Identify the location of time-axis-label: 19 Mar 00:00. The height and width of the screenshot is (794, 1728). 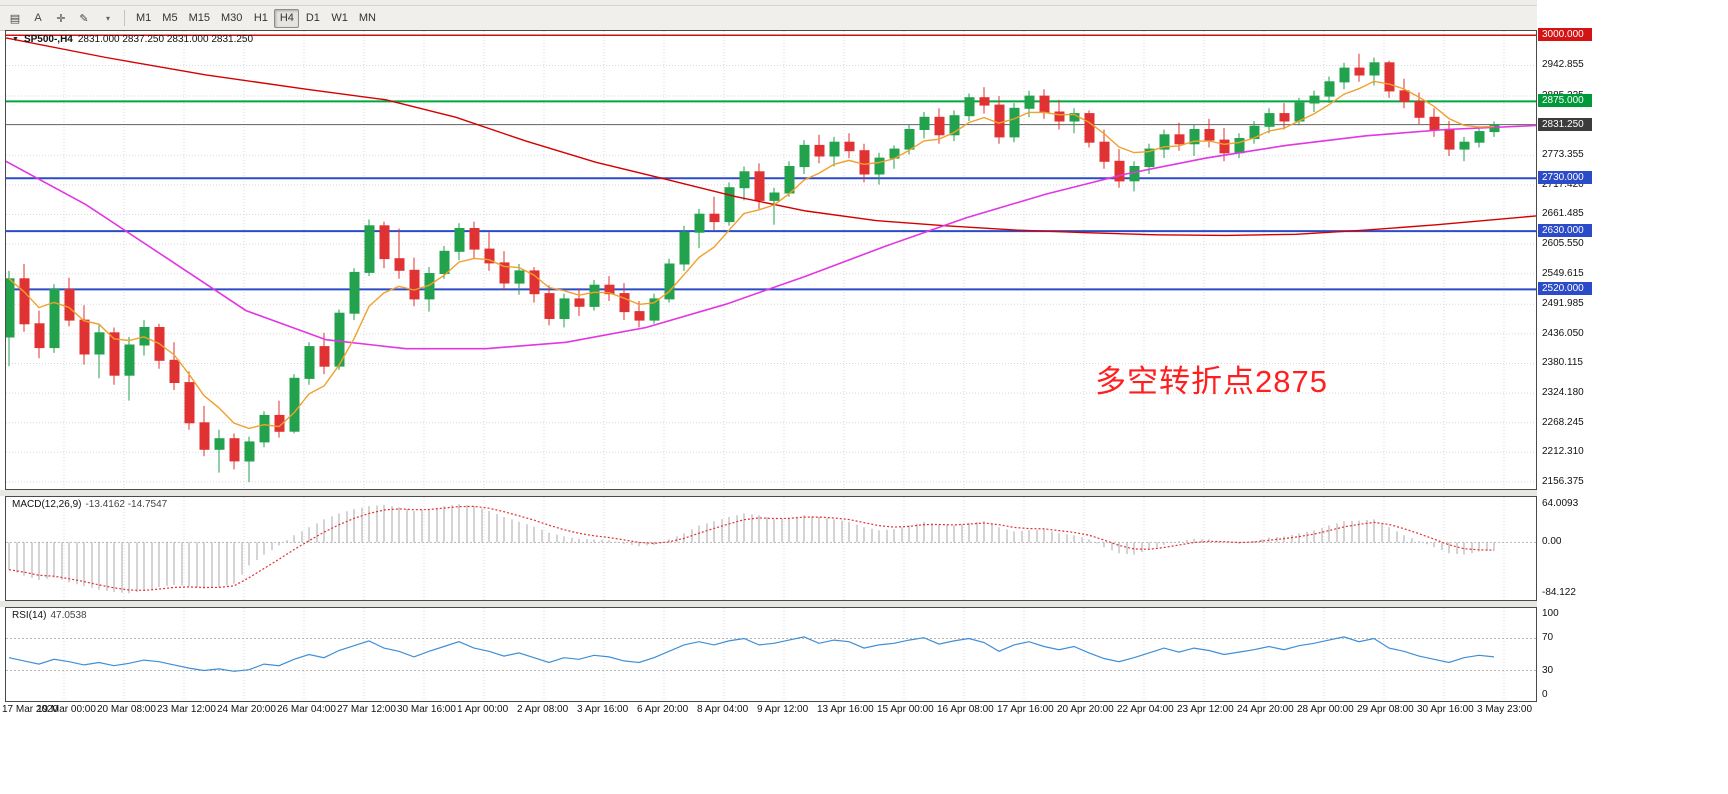
(66, 709).